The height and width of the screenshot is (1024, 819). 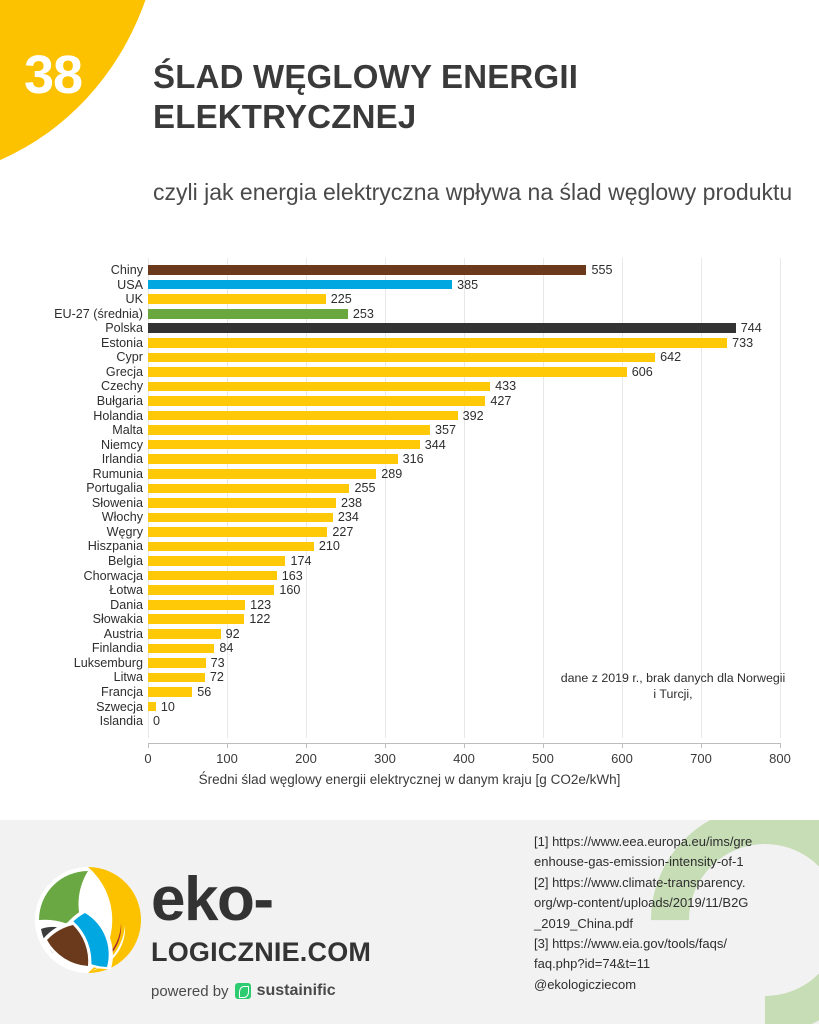 I want to click on chart-row: Węgry 227, so click(x=409, y=532).